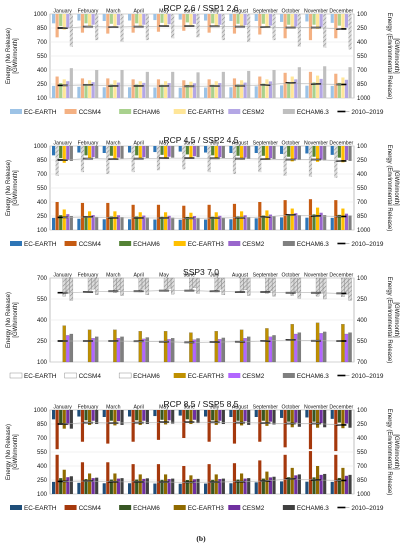  Describe the element at coordinates (189, 408) in the screenshot. I see `month-label: June` at that location.